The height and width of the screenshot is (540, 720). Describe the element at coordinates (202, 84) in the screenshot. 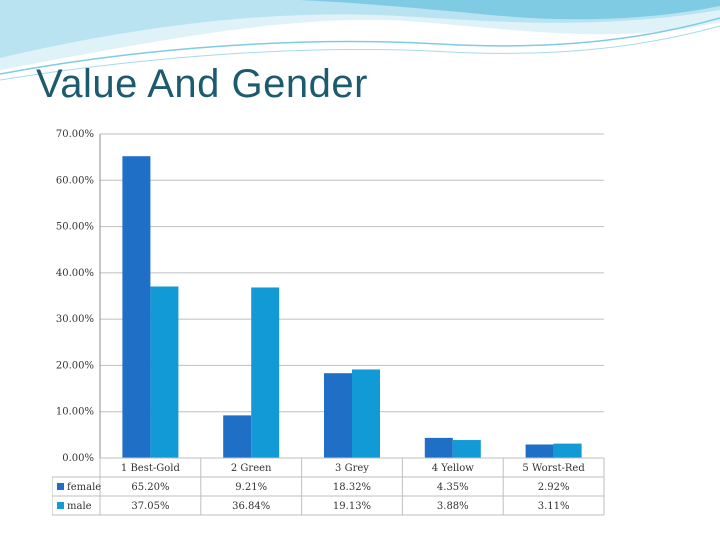

I see `slide-title: Value And Gender` at that location.